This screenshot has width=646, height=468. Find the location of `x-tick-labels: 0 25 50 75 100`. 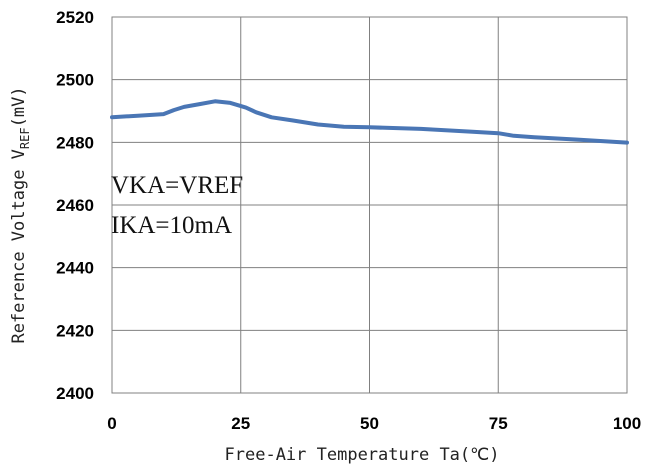

x-tick-labels: 0 25 50 75 100 is located at coordinates (374, 423).